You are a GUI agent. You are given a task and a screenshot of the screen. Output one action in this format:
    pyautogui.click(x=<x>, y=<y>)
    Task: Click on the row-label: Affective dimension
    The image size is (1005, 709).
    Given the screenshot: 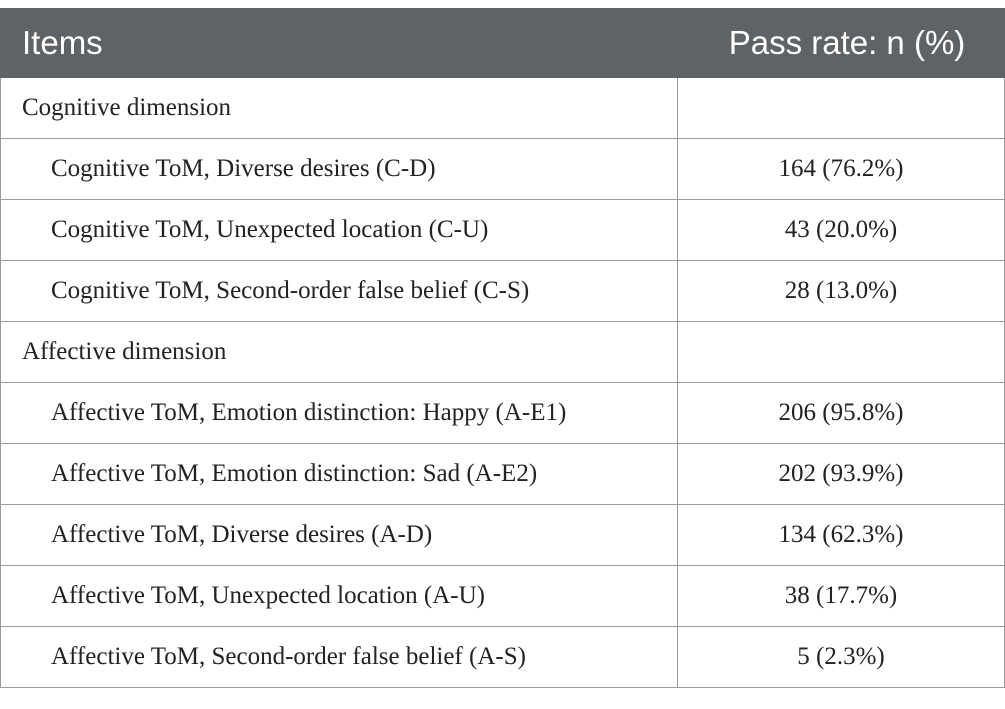 What is the action you would take?
    pyautogui.click(x=339, y=352)
    